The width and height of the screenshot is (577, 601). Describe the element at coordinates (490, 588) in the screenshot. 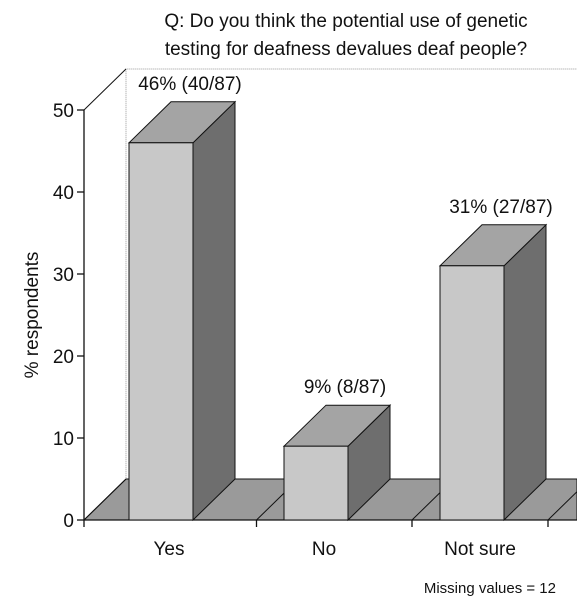

I see `missing-values-note: Missing values = 12` at that location.